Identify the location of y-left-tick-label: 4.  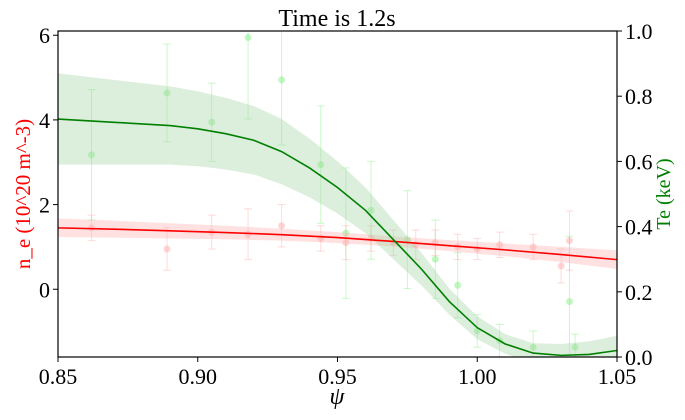
(44, 120).